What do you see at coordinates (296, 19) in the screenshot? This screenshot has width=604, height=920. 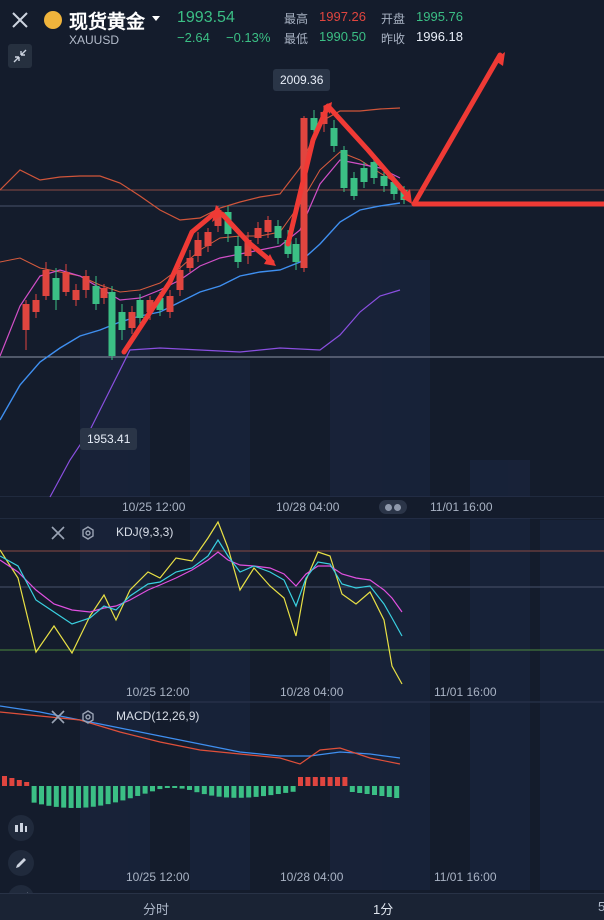 I see `high-label: 最高` at bounding box center [296, 19].